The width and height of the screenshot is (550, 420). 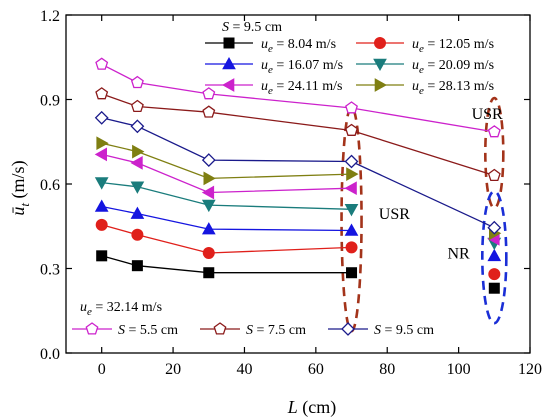 I want to click on legend-label: ue = 24.11 m/s, so click(x=302, y=88).